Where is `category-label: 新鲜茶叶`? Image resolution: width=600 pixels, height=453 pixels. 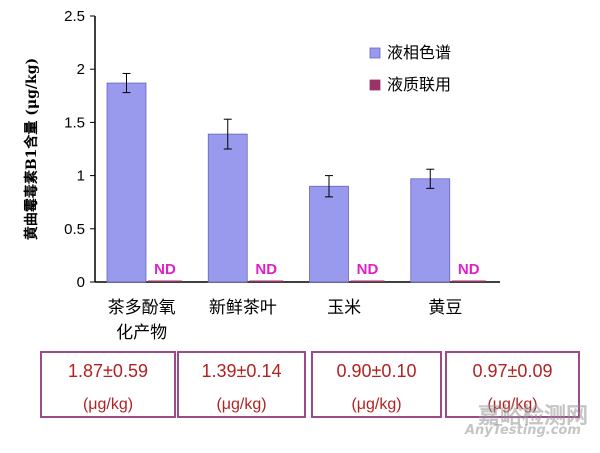 category-label: 新鲜茶叶 is located at coordinates (243, 308).